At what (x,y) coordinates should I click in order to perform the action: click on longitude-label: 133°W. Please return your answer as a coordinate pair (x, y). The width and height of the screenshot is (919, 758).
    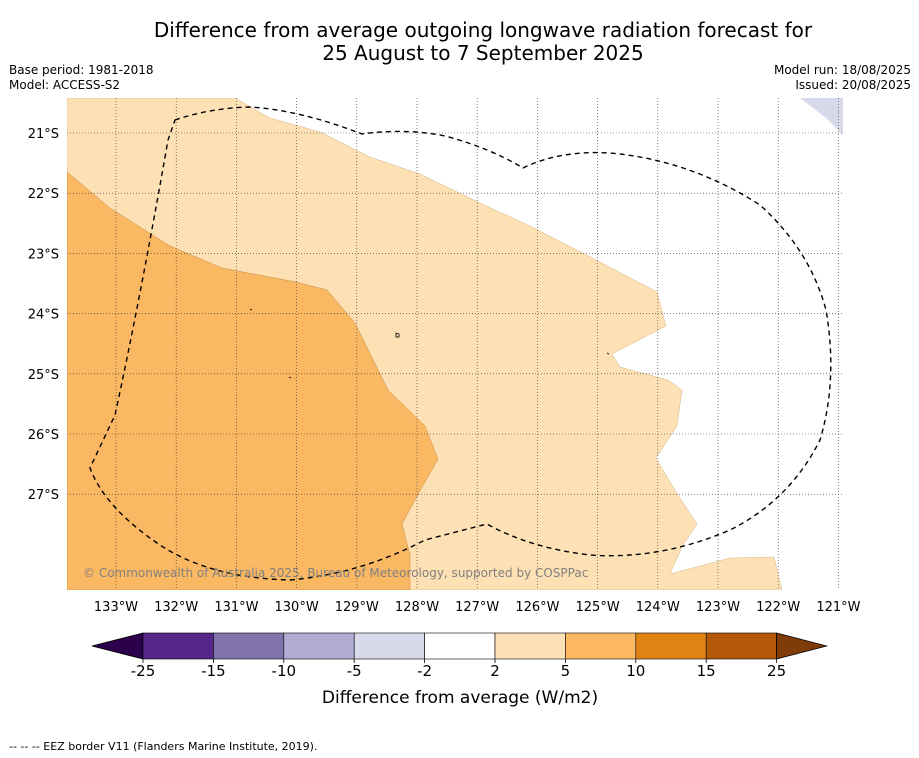
    Looking at the image, I should click on (116, 607).